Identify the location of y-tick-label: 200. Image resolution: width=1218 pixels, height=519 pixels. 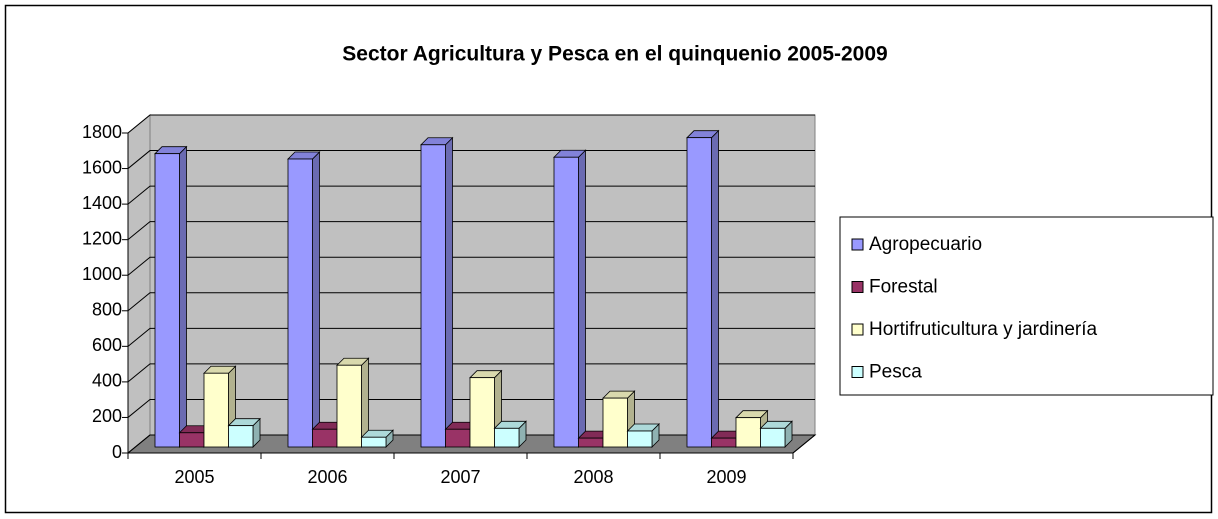
(107, 416).